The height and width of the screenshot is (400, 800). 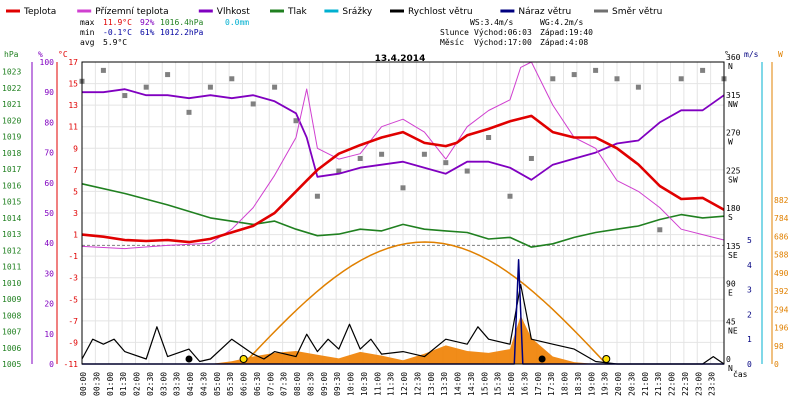 What do you see at coordinates (297, 12) in the screenshot?
I see `legend-label: Tlak` at bounding box center [297, 12].